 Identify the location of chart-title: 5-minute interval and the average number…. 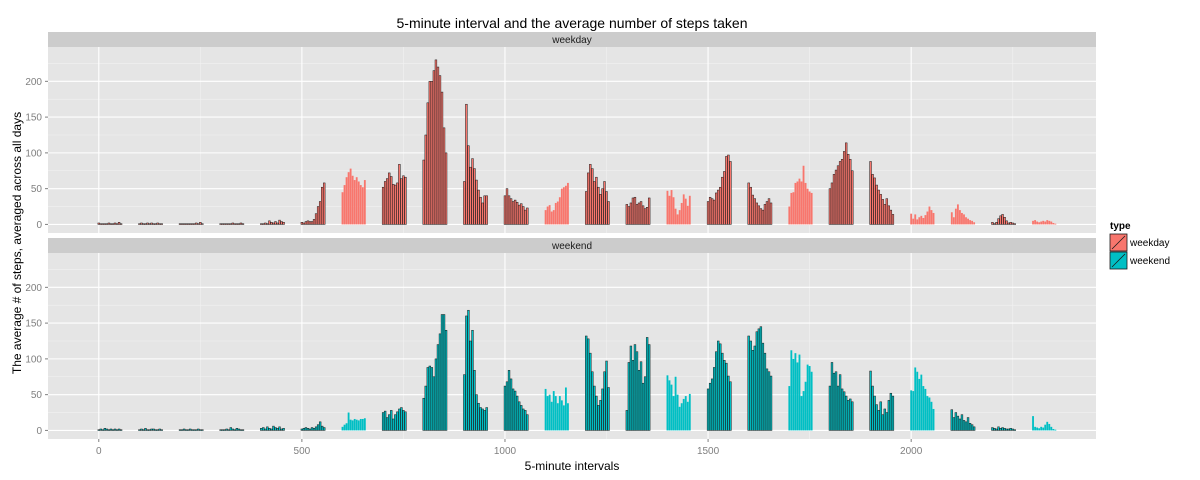
(572, 23).